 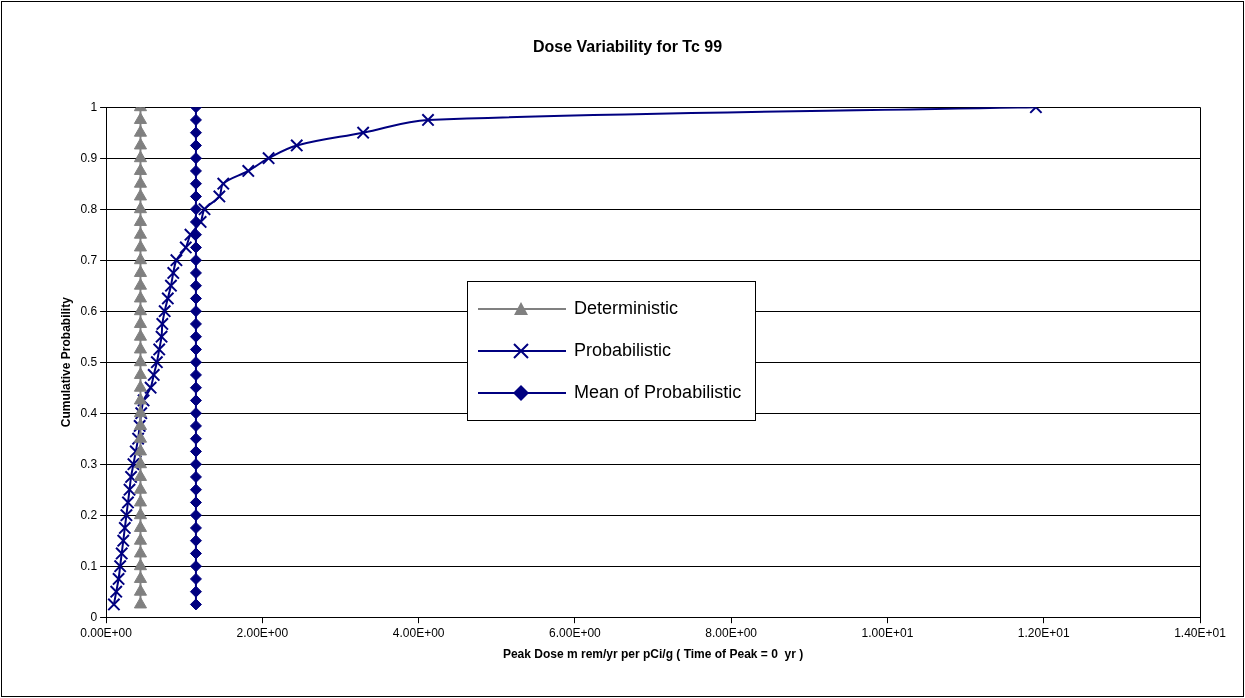 I want to click on x-tick-label: 0.00E+00, so click(x=106, y=632).